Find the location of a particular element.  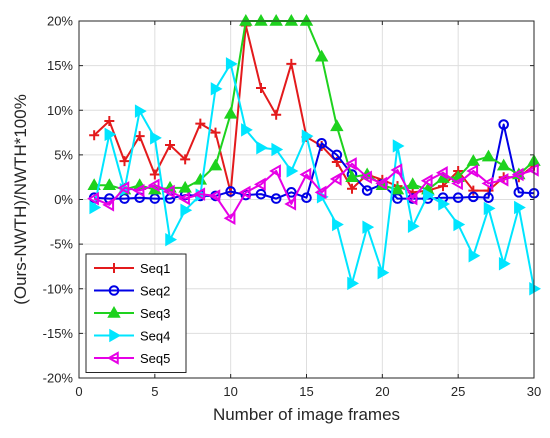

y-tick-label: -20% is located at coordinates (58, 378).